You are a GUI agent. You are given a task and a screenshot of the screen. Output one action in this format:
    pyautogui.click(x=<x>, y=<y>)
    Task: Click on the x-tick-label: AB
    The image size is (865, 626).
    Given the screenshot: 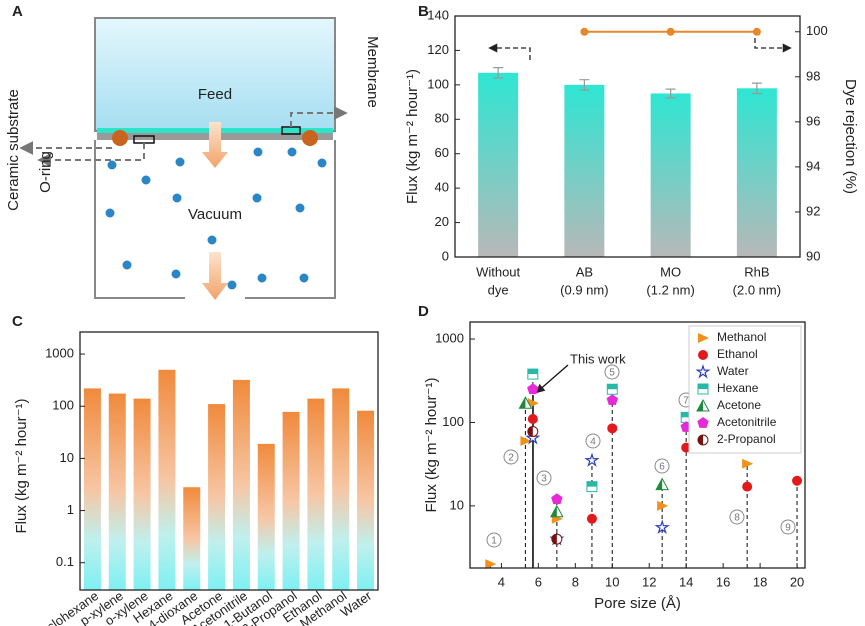 What is the action you would take?
    pyautogui.click(x=584, y=271)
    